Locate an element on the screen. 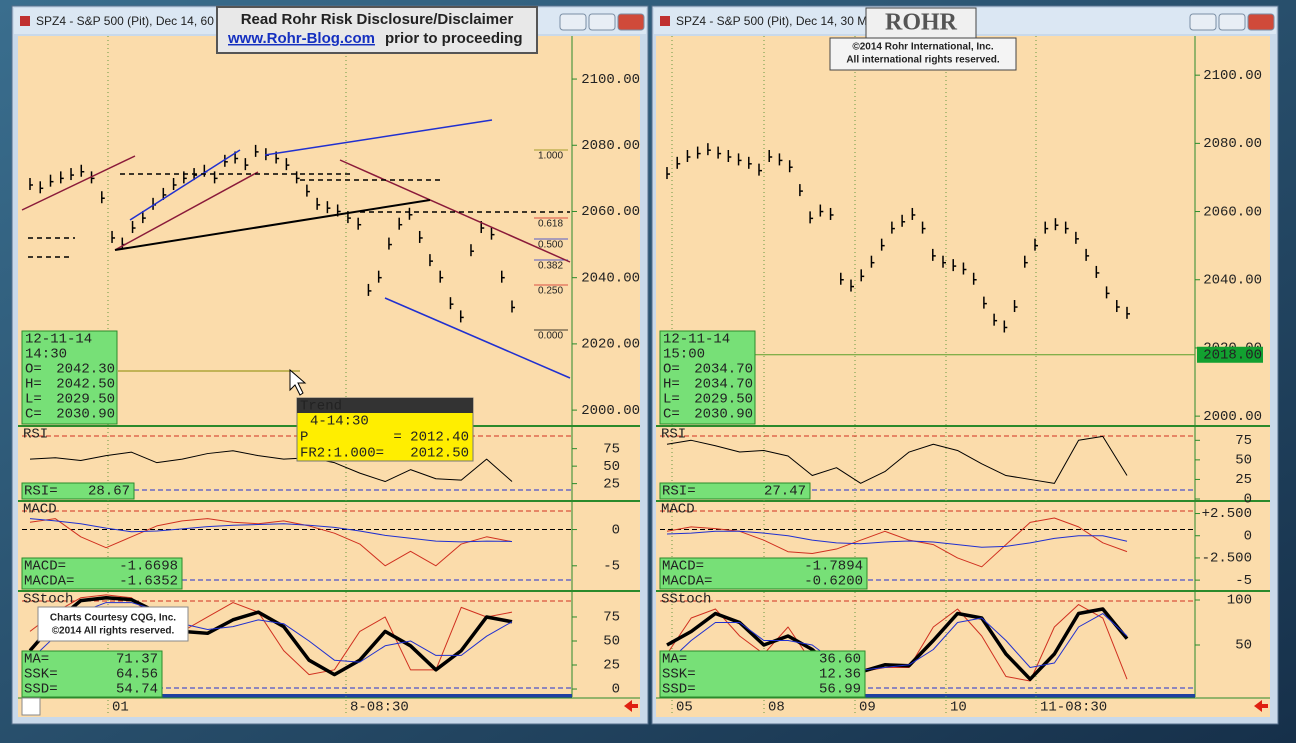 The height and width of the screenshot is (743, 1296). session-strip is located at coordinates (297, 696).